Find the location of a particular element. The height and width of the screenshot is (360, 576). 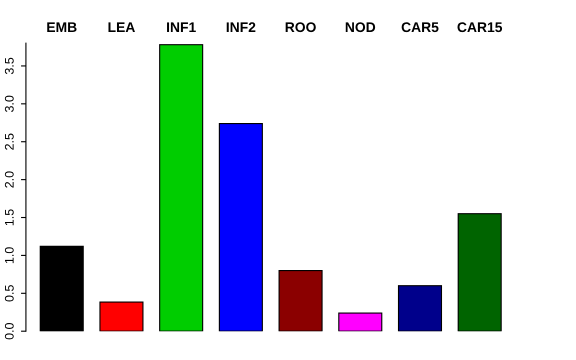

x-tick-label: CAR5 is located at coordinates (420, 27).